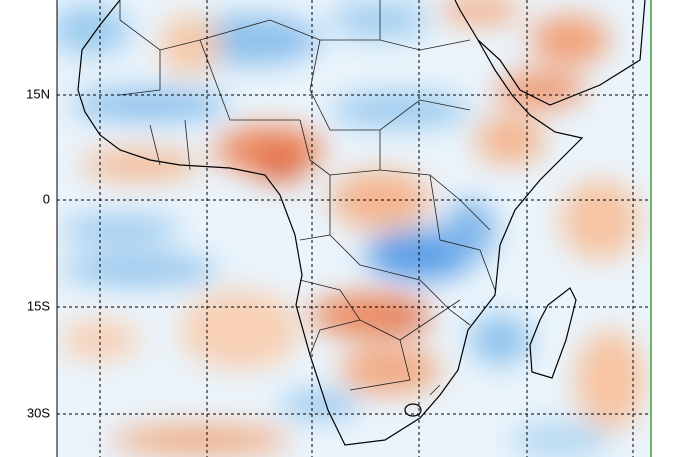 Image resolution: width=683 pixels, height=457 pixels. What do you see at coordinates (46, 198) in the screenshot?
I see `lat-label: 0` at bounding box center [46, 198].